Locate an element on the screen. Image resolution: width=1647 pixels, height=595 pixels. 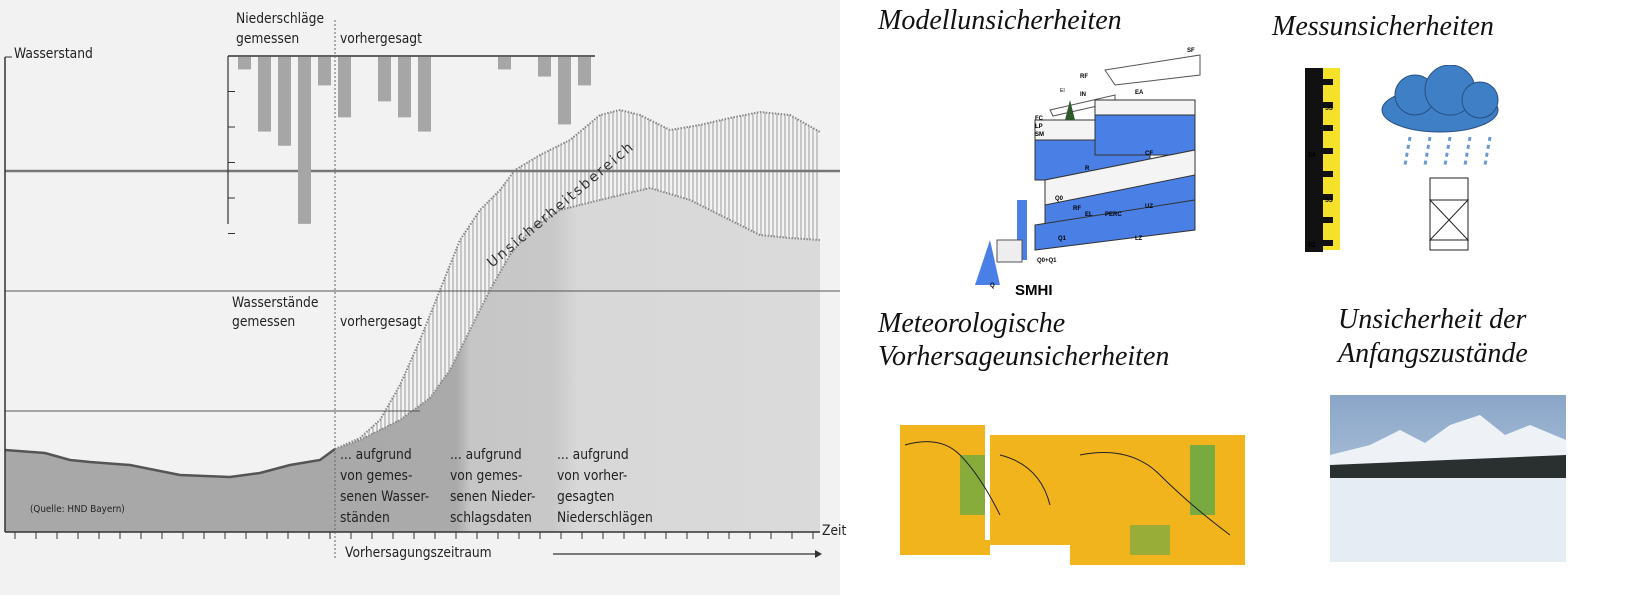
svg-text: Q1 is located at coordinates (1062, 239).